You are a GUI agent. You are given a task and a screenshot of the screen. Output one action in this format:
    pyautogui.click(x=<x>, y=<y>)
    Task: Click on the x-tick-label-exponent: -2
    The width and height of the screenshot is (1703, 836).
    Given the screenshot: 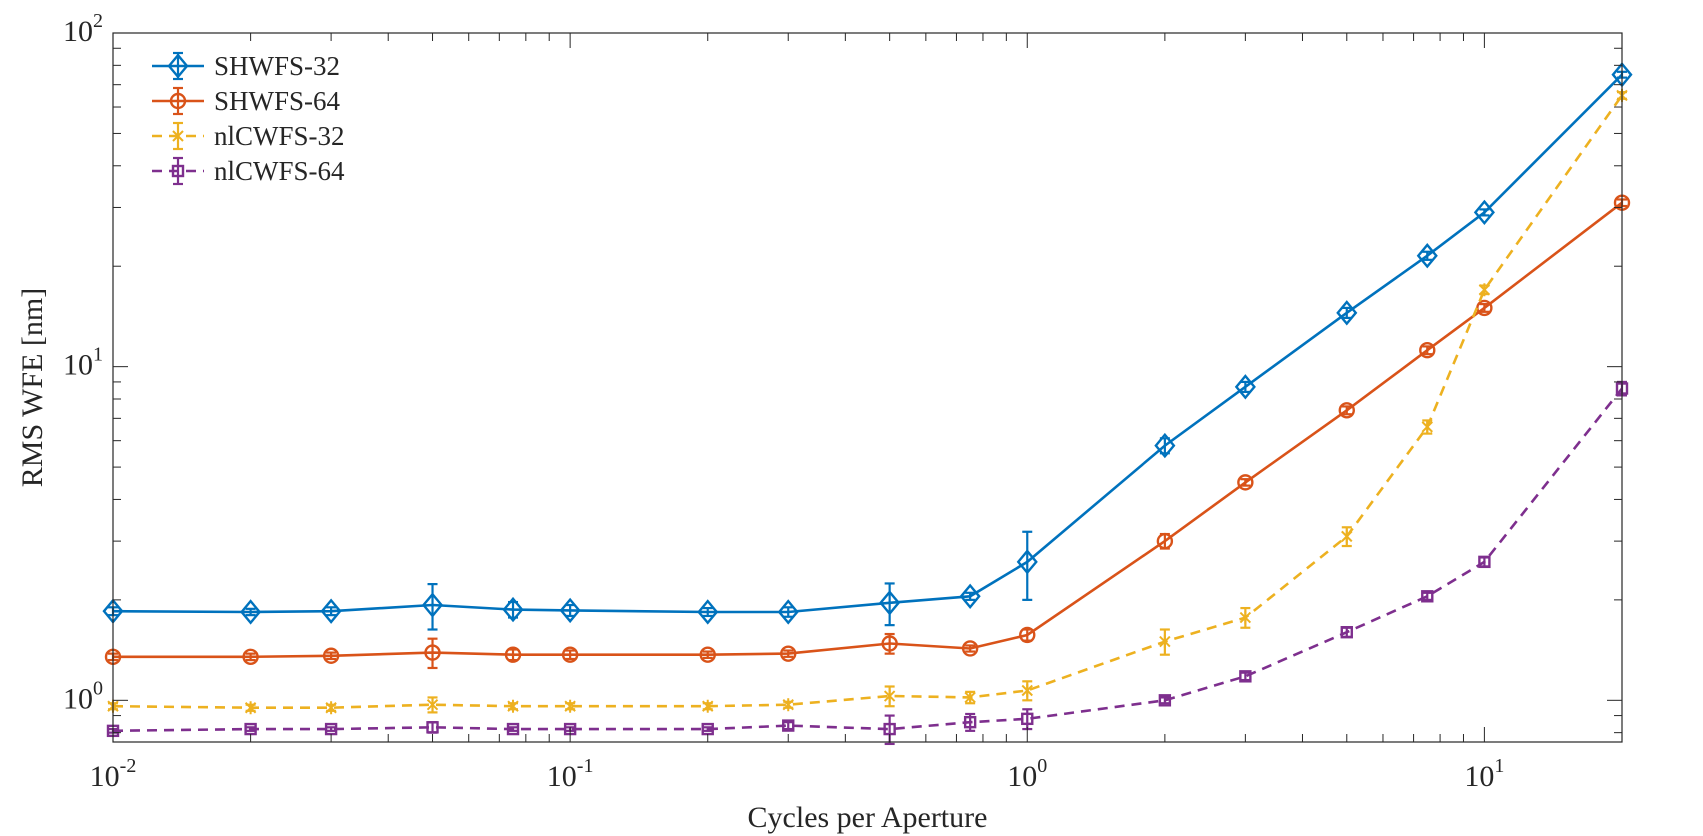 What is the action you would take?
    pyautogui.click(x=128, y=766)
    